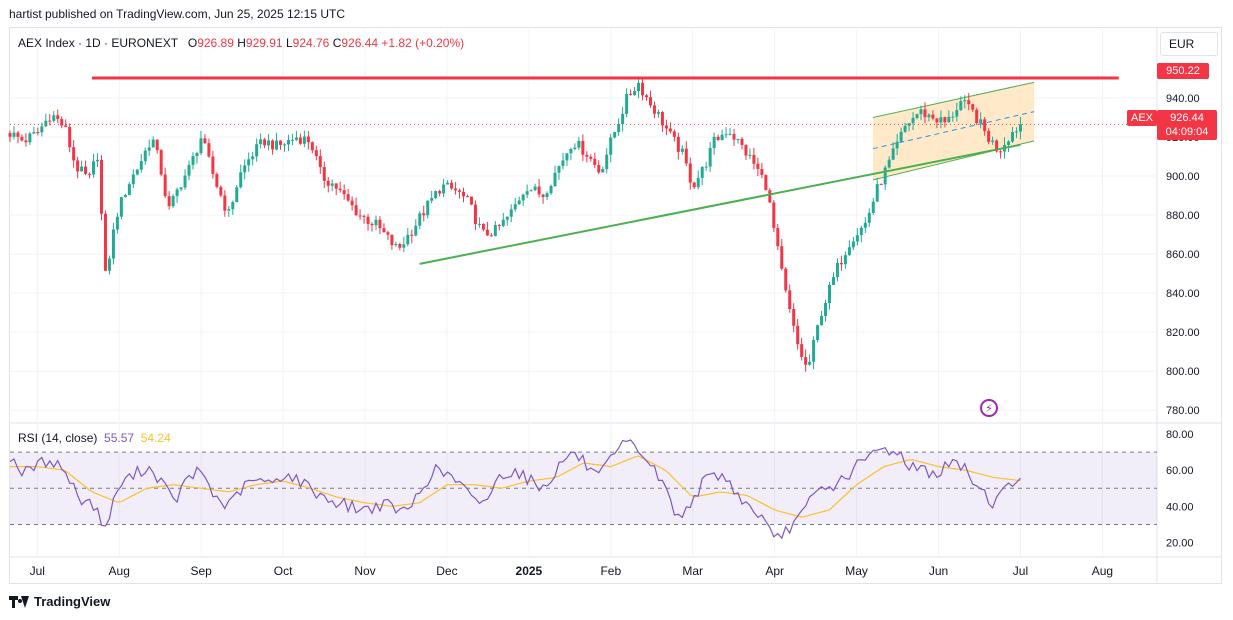  Describe the element at coordinates (1187, 118) in the screenshot. I see `last-price: 926.44` at that location.